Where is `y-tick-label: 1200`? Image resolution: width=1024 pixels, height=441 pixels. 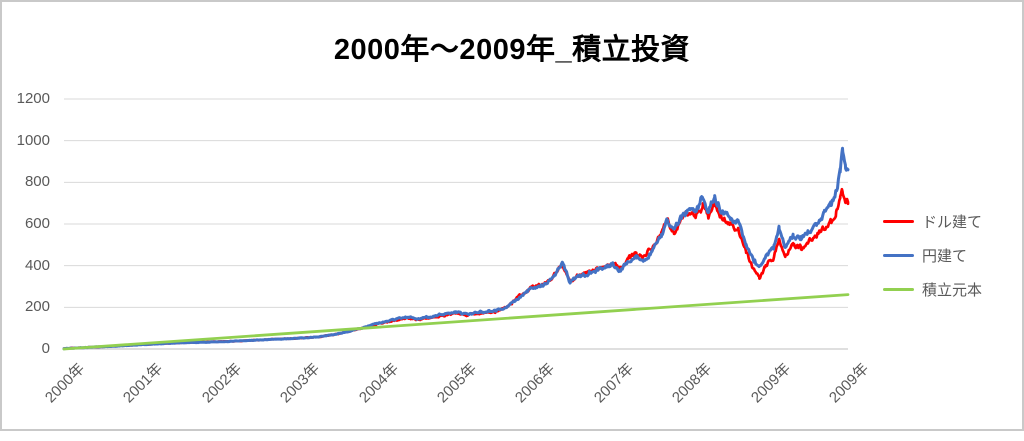
y-tick-label: 1200 is located at coordinates (33, 98).